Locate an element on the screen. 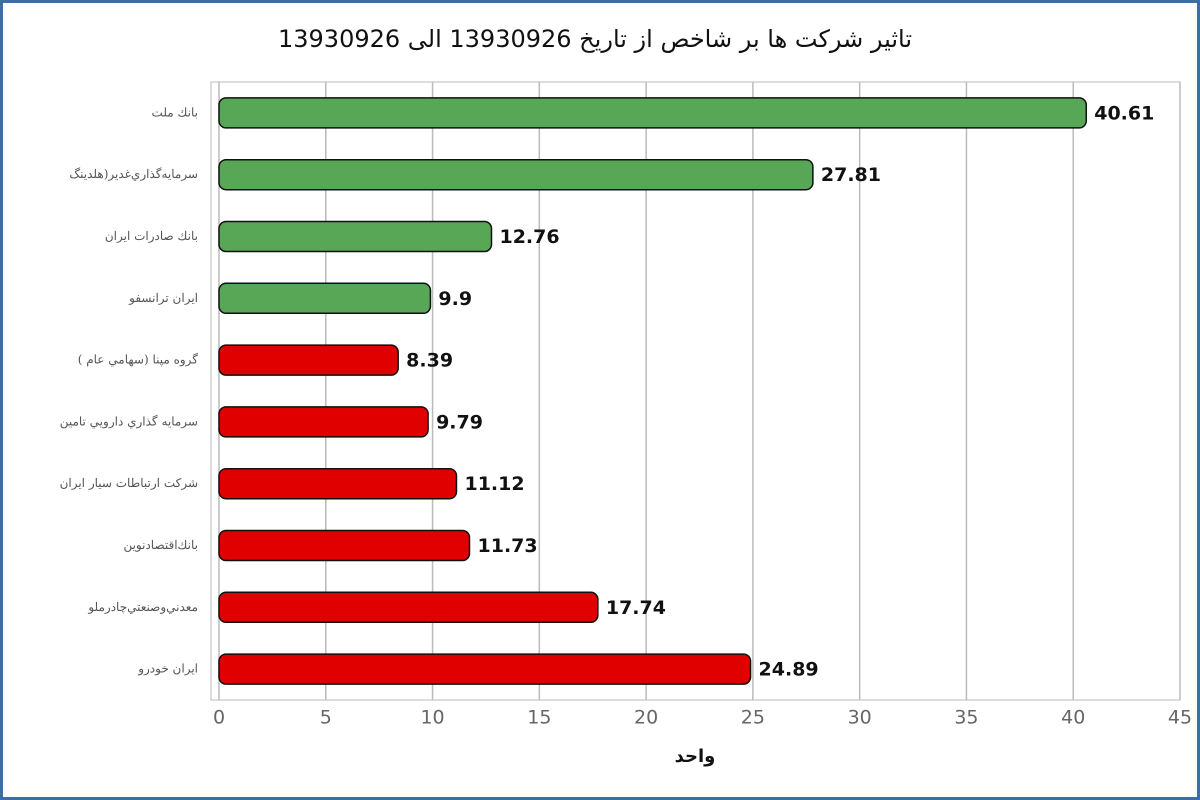 The image size is (1200, 800). value-label: 12.76 is located at coordinates (529, 237).